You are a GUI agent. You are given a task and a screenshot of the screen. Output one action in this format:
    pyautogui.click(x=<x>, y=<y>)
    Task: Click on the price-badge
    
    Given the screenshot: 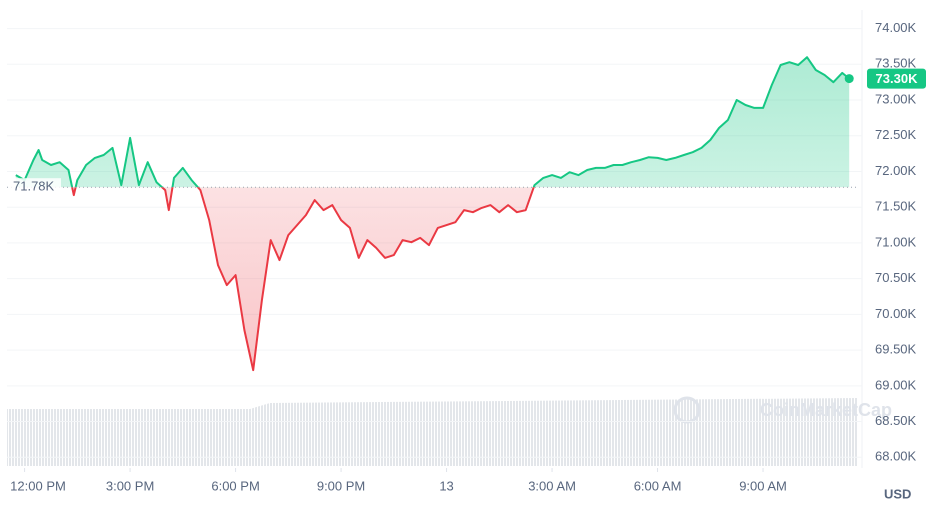 What is the action you would take?
    pyautogui.click(x=896, y=78)
    